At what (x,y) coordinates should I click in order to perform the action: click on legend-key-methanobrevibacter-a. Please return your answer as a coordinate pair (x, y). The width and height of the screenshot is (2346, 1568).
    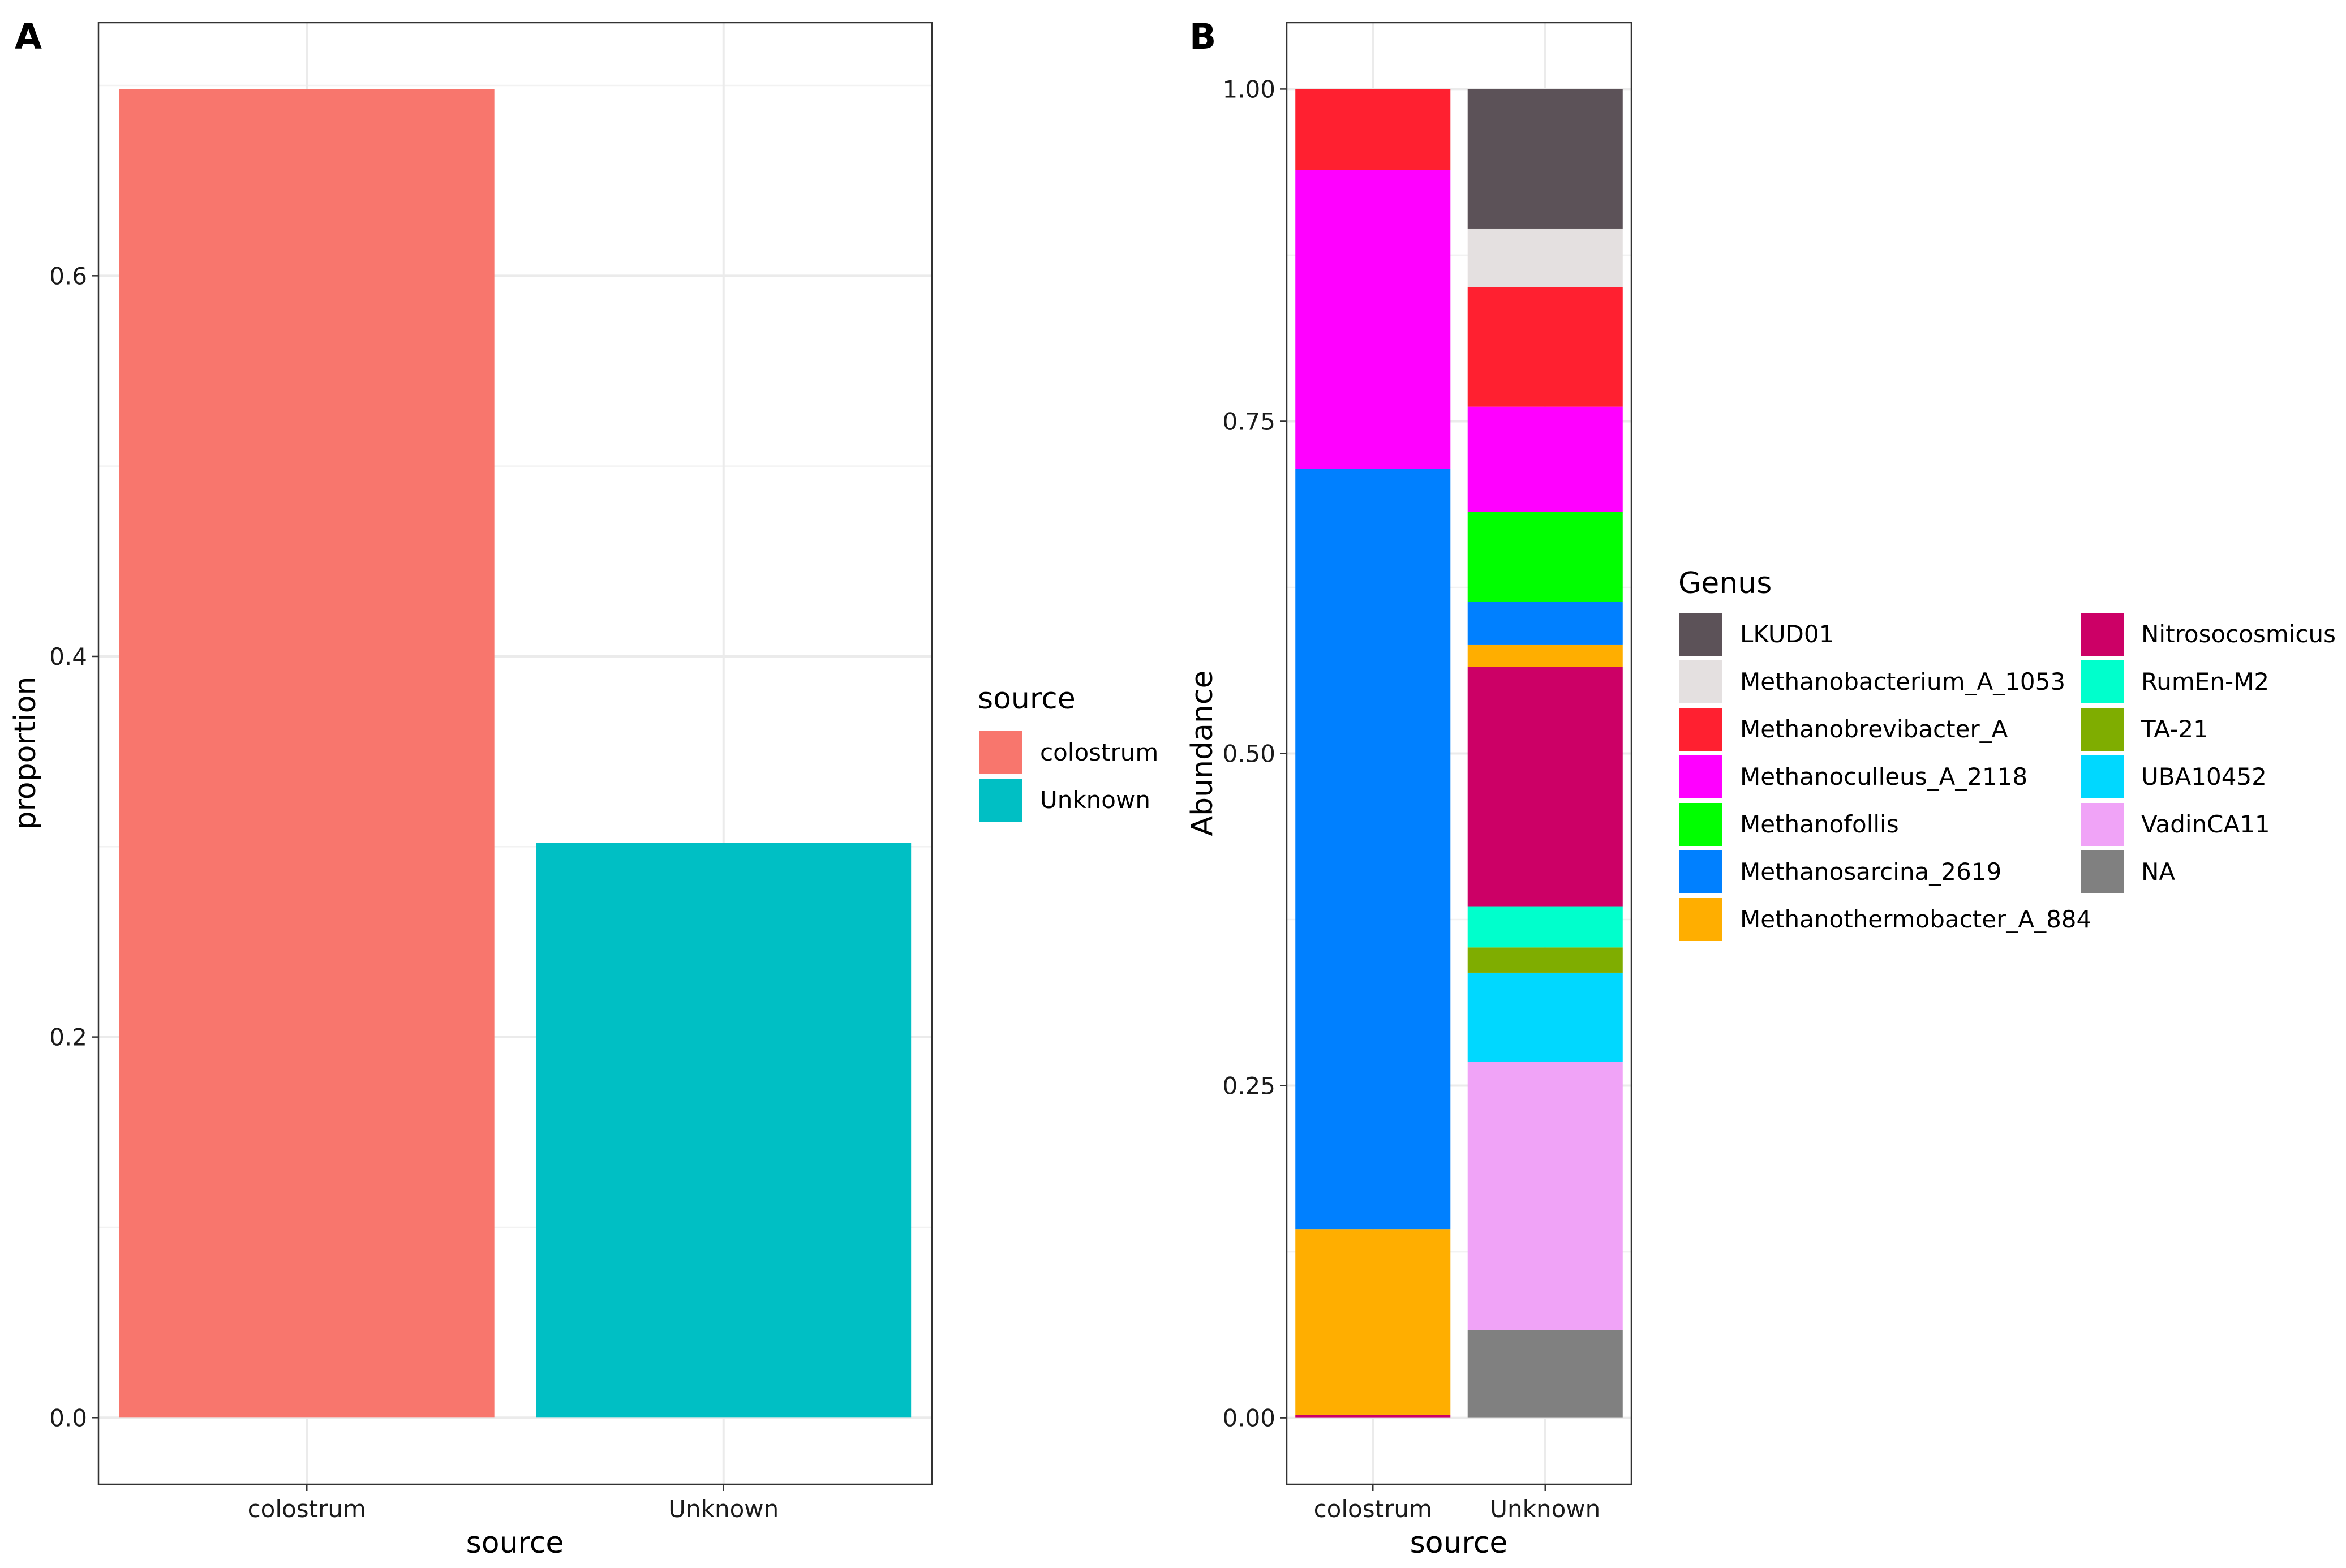
    Looking at the image, I should click on (1701, 729).